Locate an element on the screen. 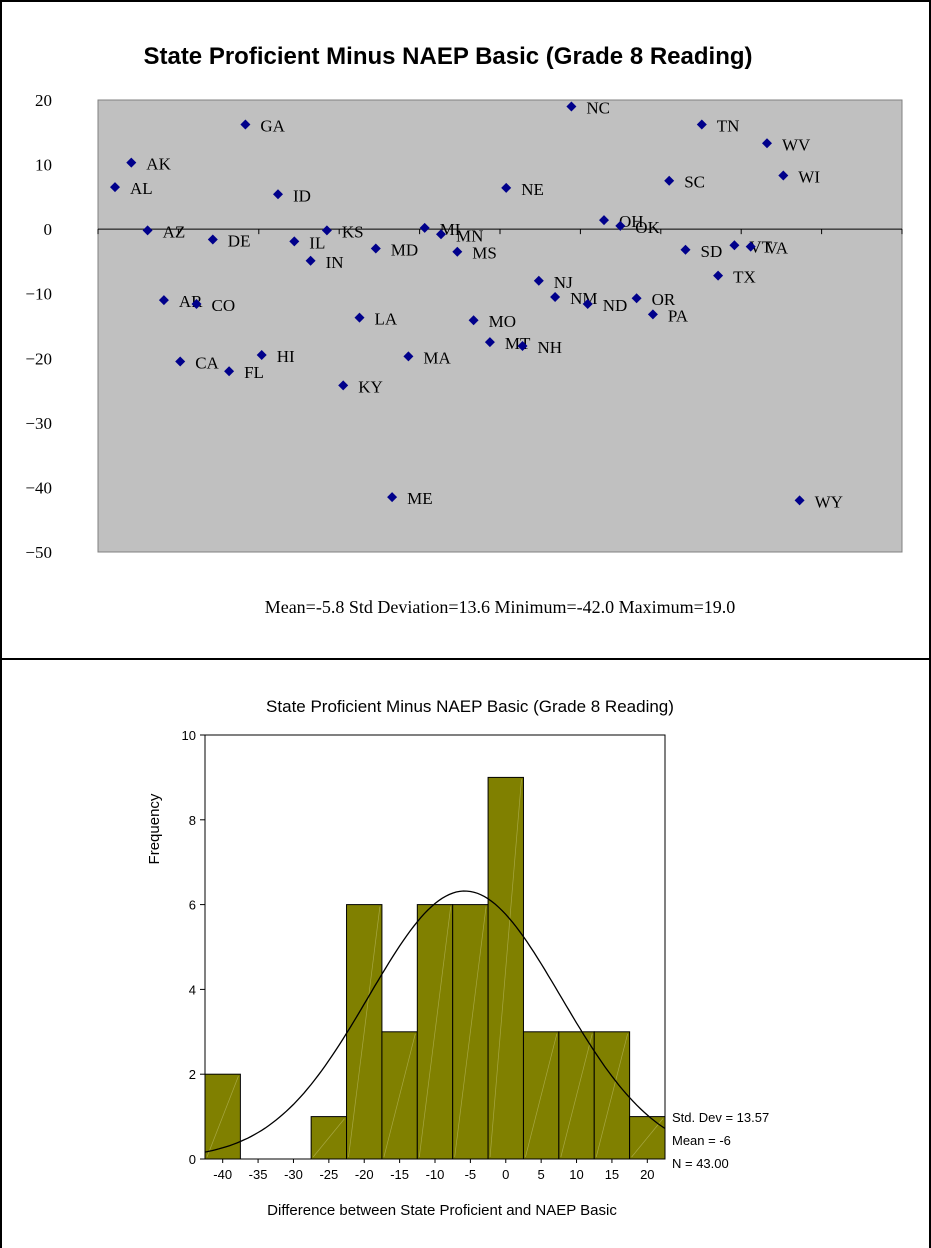  data-point-label: DE is located at coordinates (239, 240).